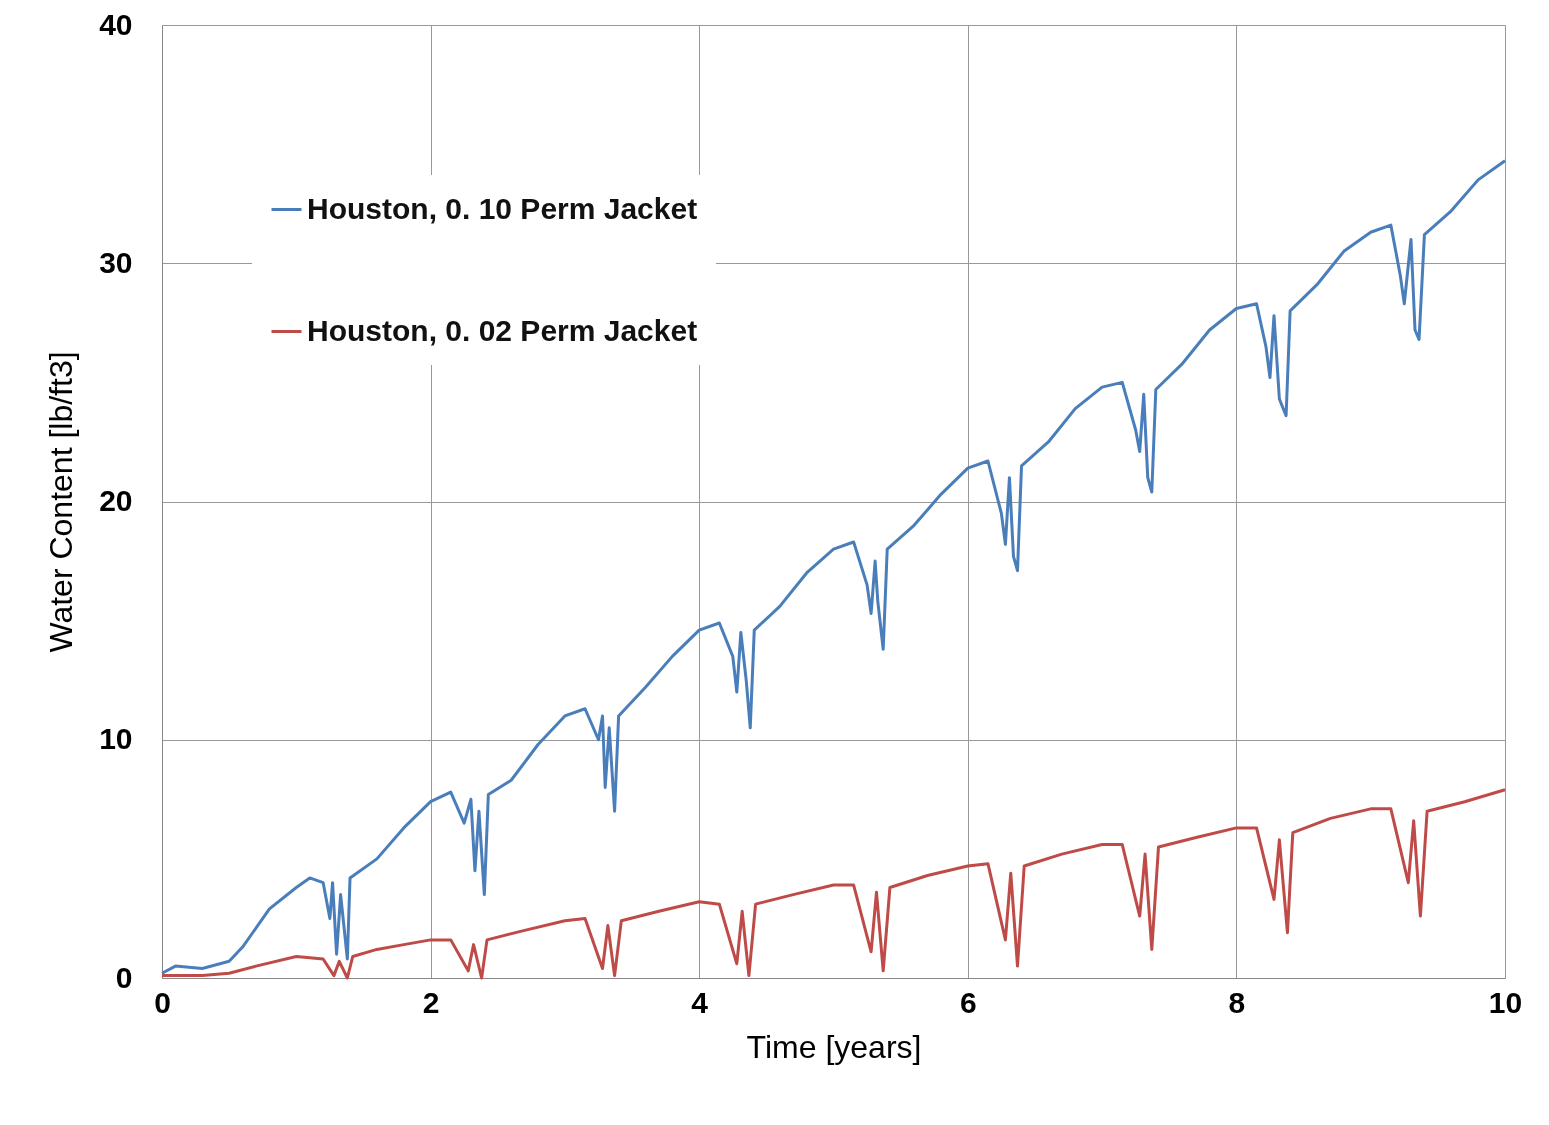 Image resolution: width=1549 pixels, height=1125 pixels. Describe the element at coordinates (700, 1002) in the screenshot. I see `x-tick-label: 4` at that location.